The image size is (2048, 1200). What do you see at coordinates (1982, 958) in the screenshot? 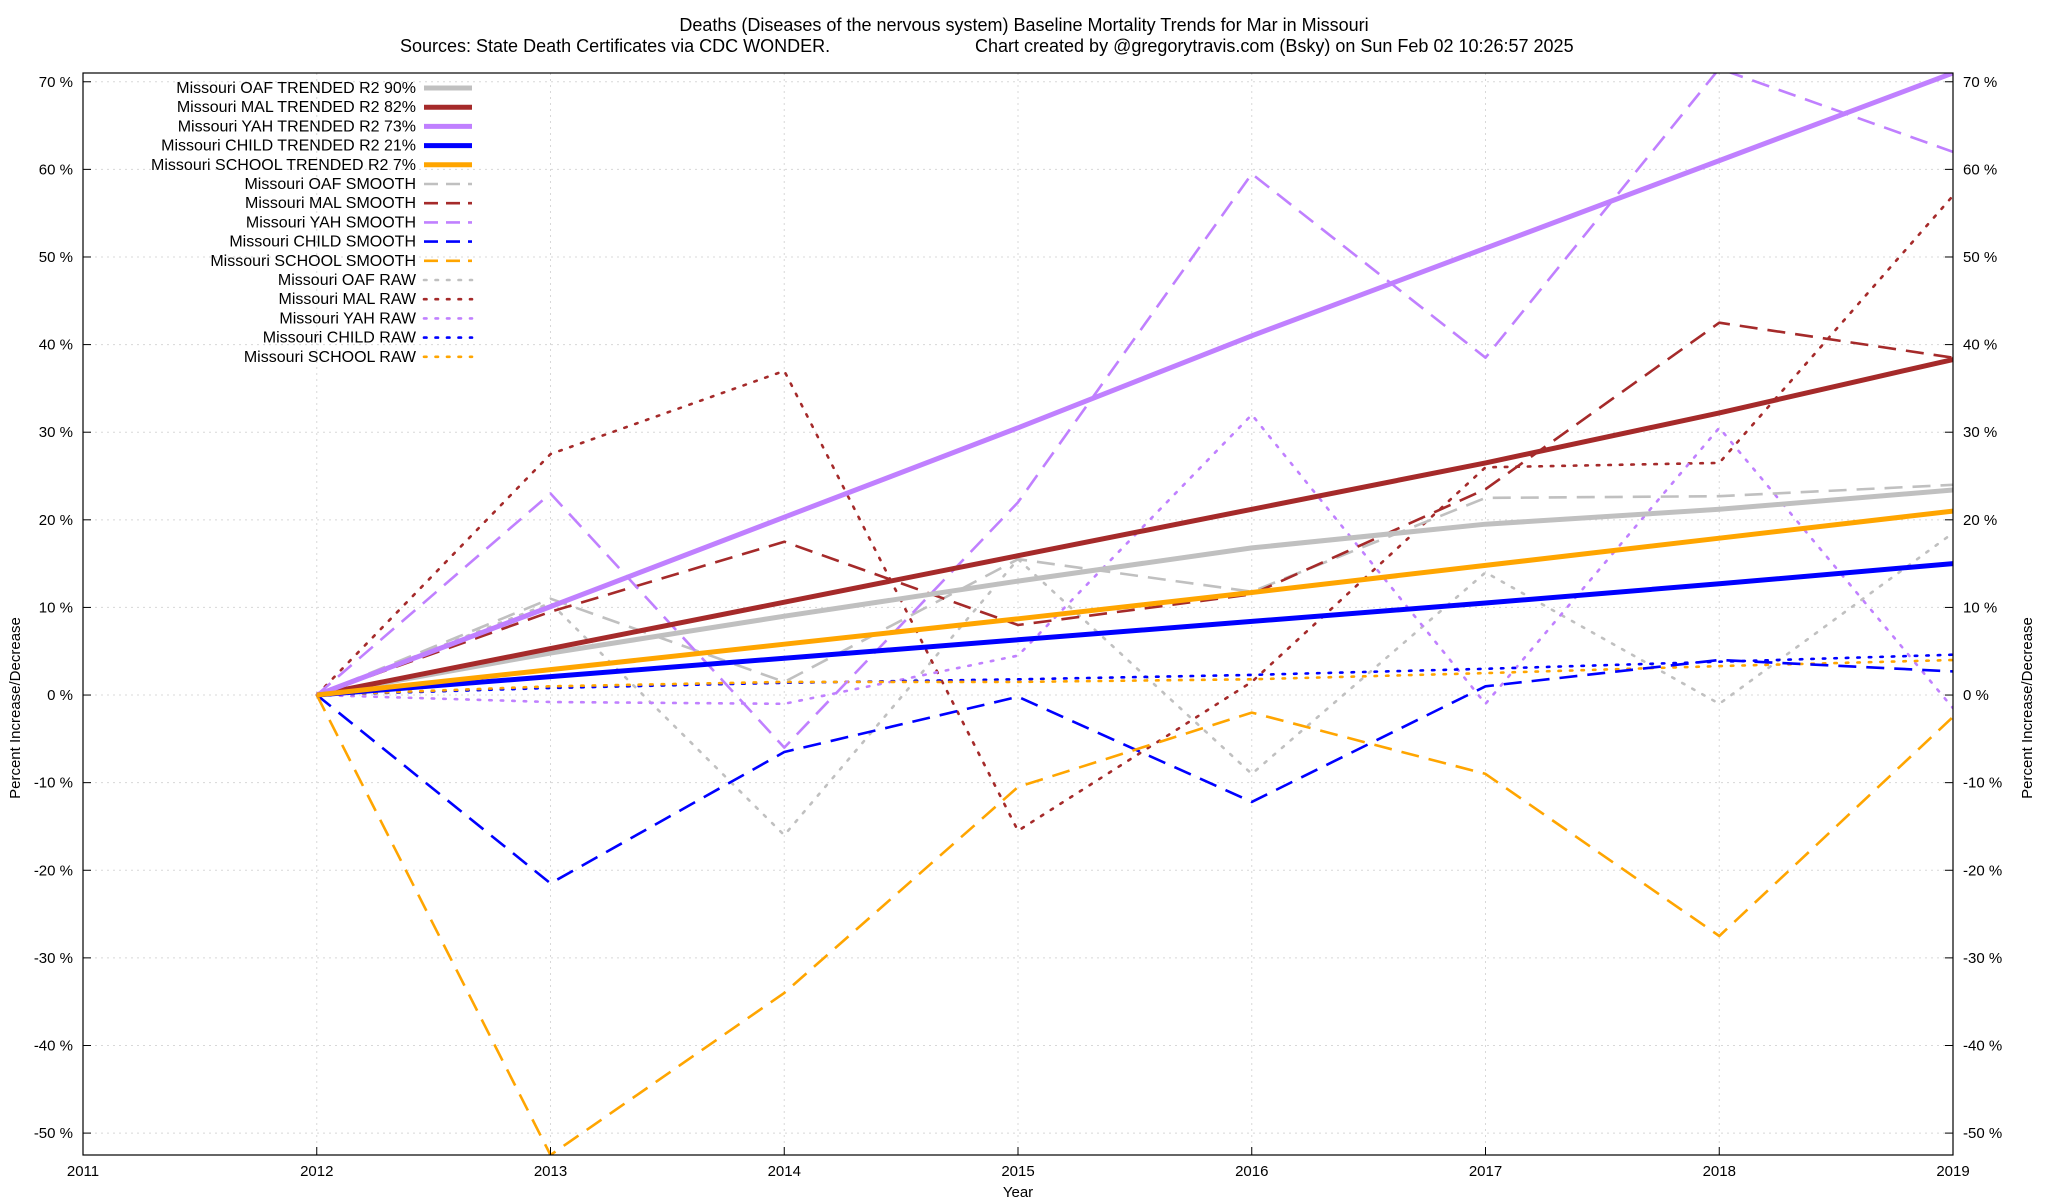
I see `y-tick-label-right: -30 %` at bounding box center [1982, 958].